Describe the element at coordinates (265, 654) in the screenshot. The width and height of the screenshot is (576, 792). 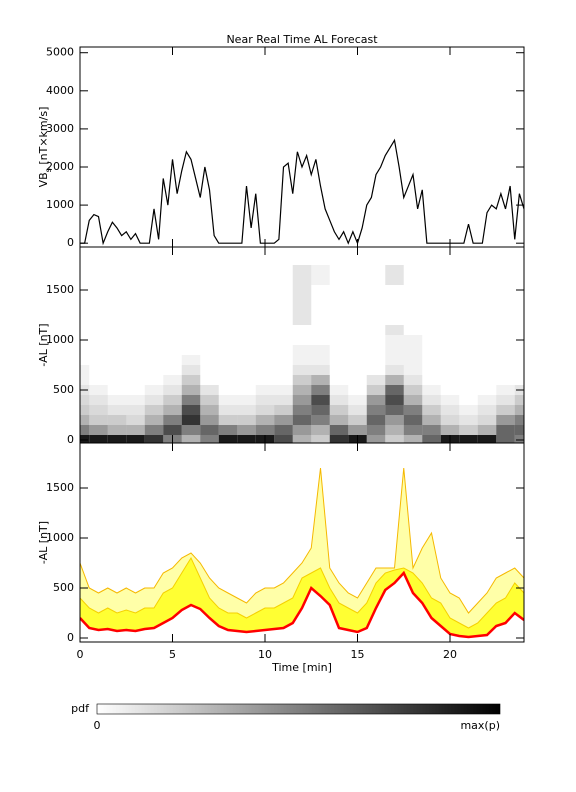
I see `x-tick-label: 10` at that location.